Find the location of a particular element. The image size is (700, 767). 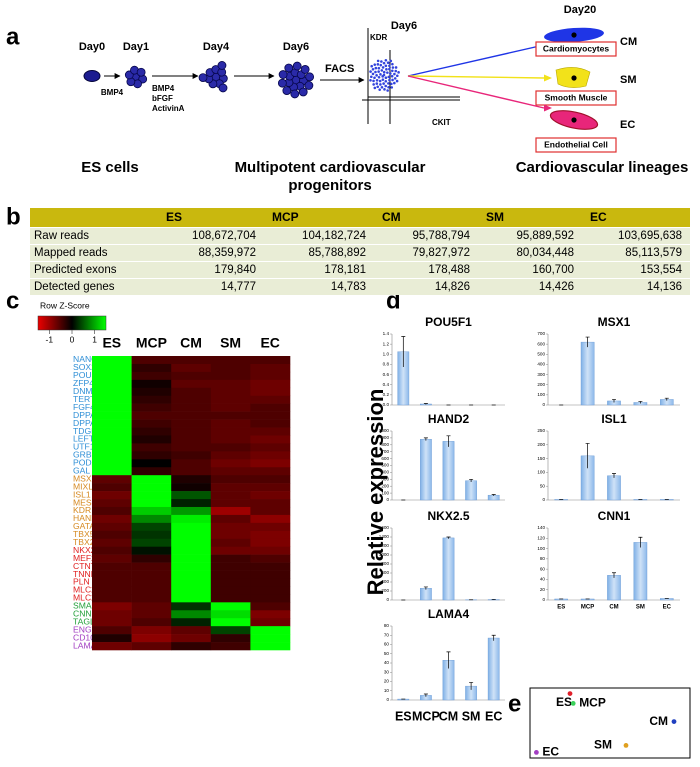

gene-label: GATA4 is located at coordinates (86, 526).